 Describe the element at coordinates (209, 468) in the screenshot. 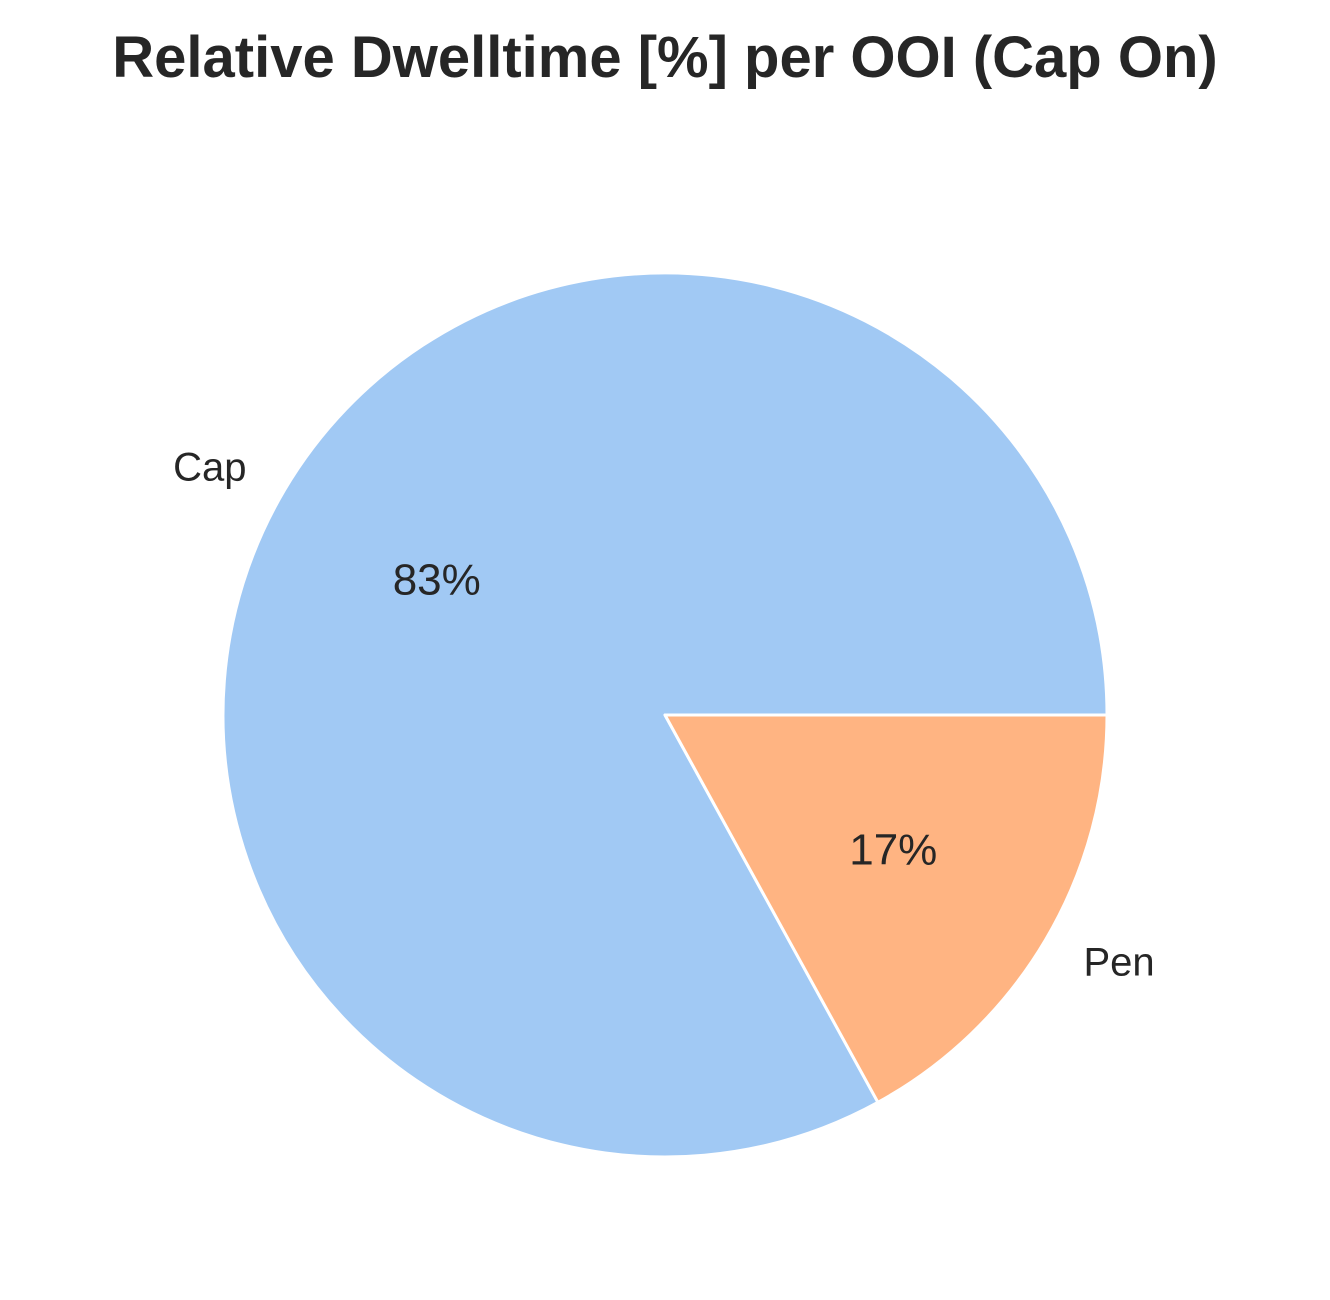

I see `category-label-cap: Cap` at that location.